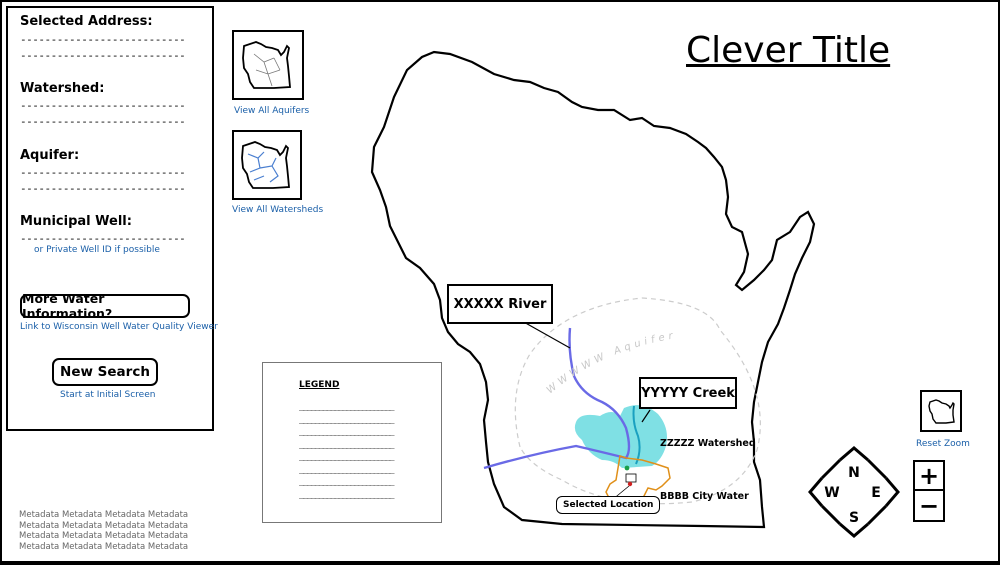 The height and width of the screenshot is (565, 1000). I want to click on green-pin, so click(627, 468).